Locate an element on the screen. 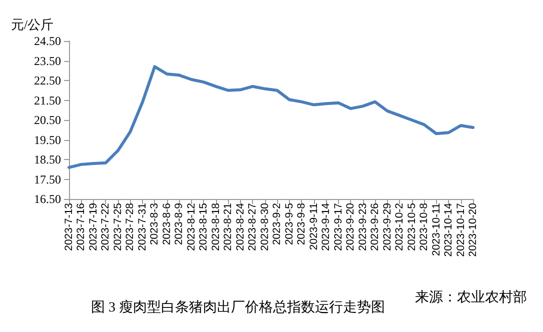  y-axis-title: 元/公斤 is located at coordinates (32, 24).